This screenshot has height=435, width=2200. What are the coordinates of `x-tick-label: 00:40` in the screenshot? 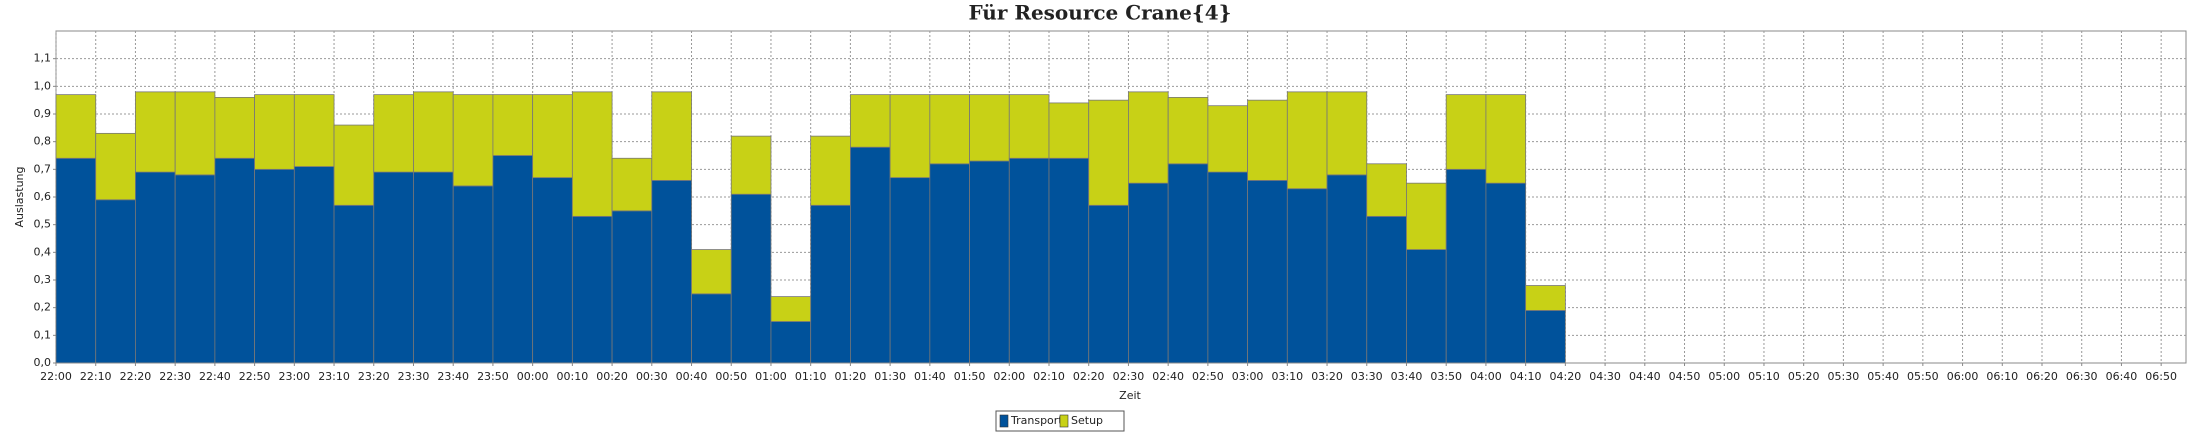 It's located at (692, 376).